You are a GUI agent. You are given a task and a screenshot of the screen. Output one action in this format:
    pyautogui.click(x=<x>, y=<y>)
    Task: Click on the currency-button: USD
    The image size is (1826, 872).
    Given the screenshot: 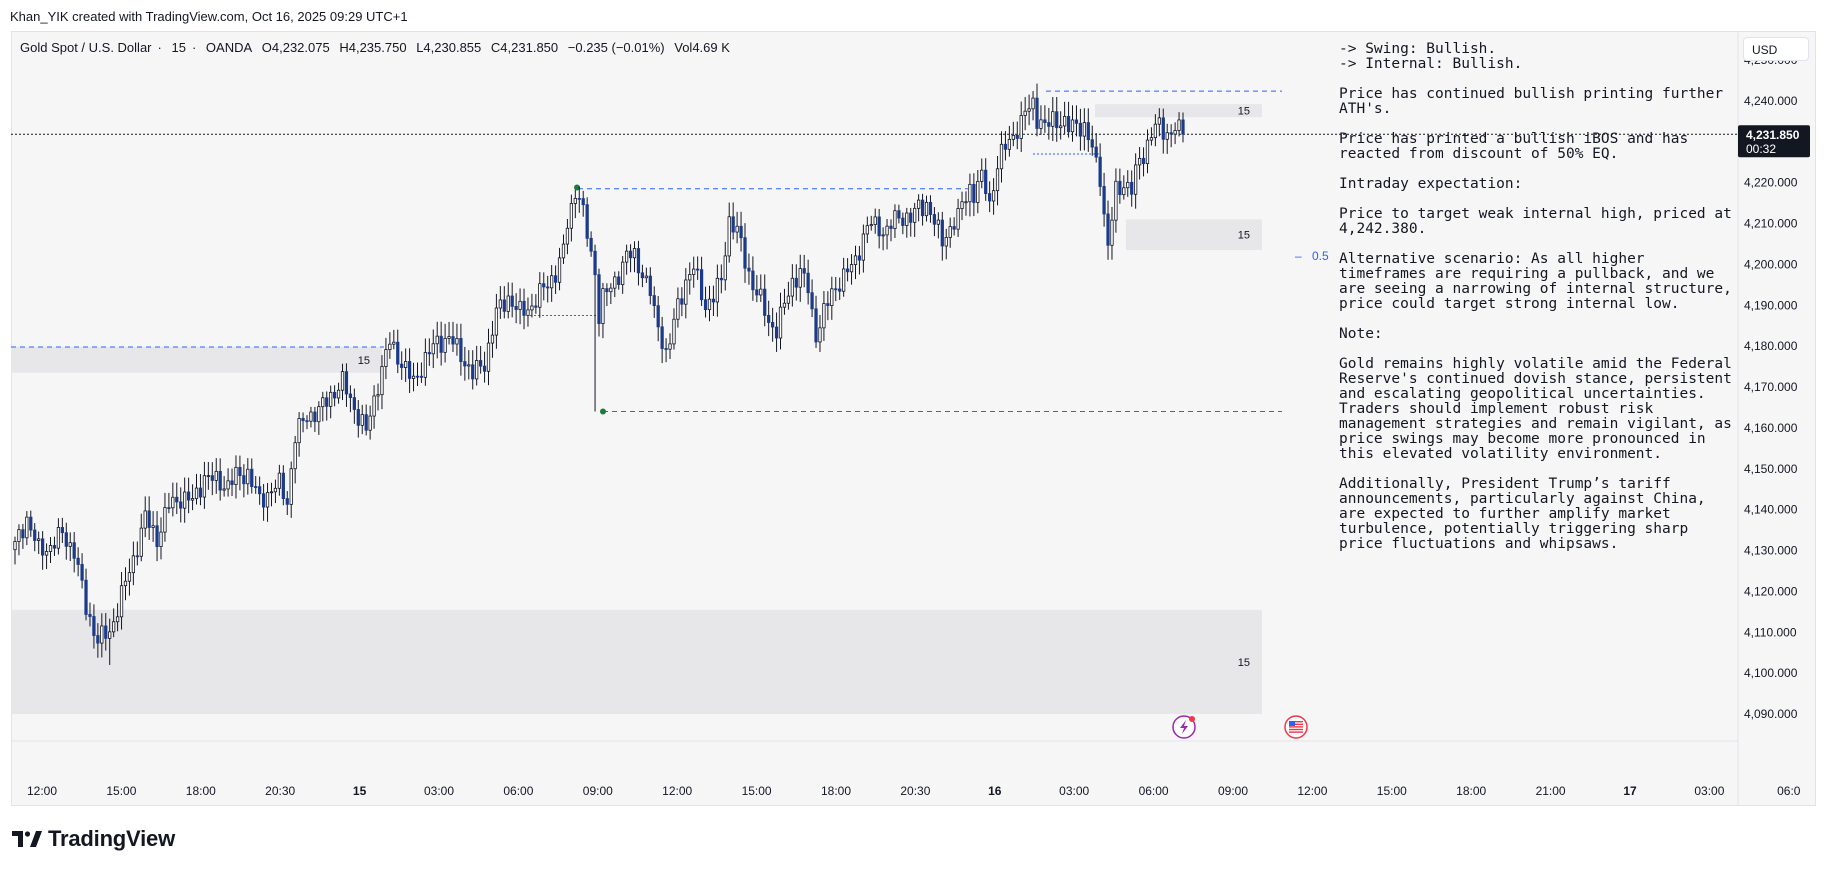 What is the action you would take?
    pyautogui.click(x=1776, y=49)
    